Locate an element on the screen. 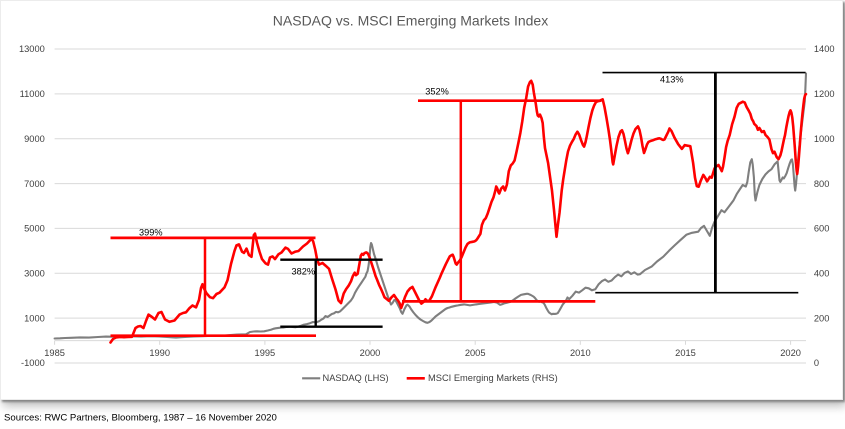  svg-text: 7000 is located at coordinates (34, 184).